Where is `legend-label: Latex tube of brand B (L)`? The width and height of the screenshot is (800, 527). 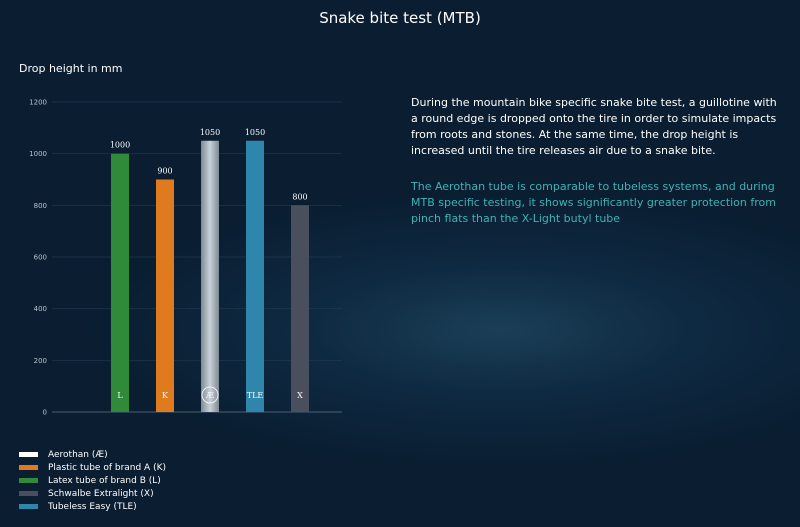
legend-label: Latex tube of brand B (L) is located at coordinates (104, 480).